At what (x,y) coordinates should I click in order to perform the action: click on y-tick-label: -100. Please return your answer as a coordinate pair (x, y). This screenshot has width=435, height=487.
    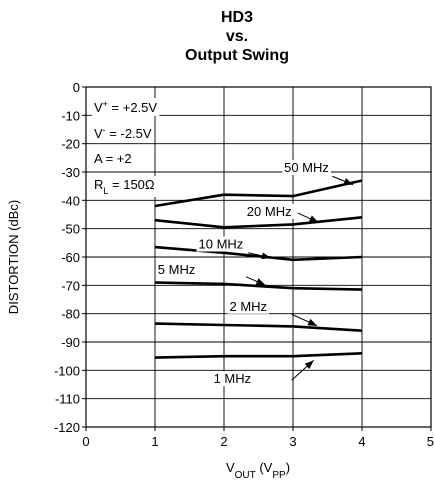
    Looking at the image, I should click on (67, 370).